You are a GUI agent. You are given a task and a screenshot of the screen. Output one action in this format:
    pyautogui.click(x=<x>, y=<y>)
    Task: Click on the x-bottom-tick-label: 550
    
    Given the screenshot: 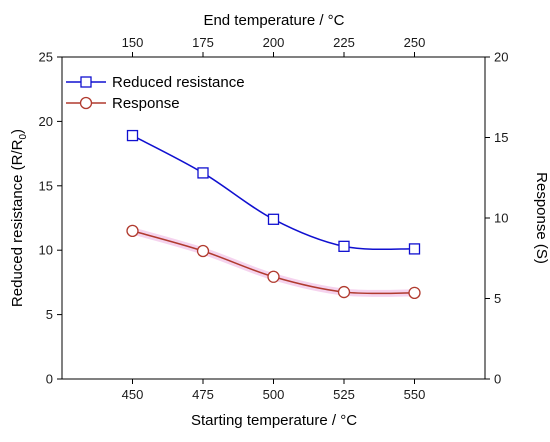 What is the action you would take?
    pyautogui.click(x=415, y=394)
    